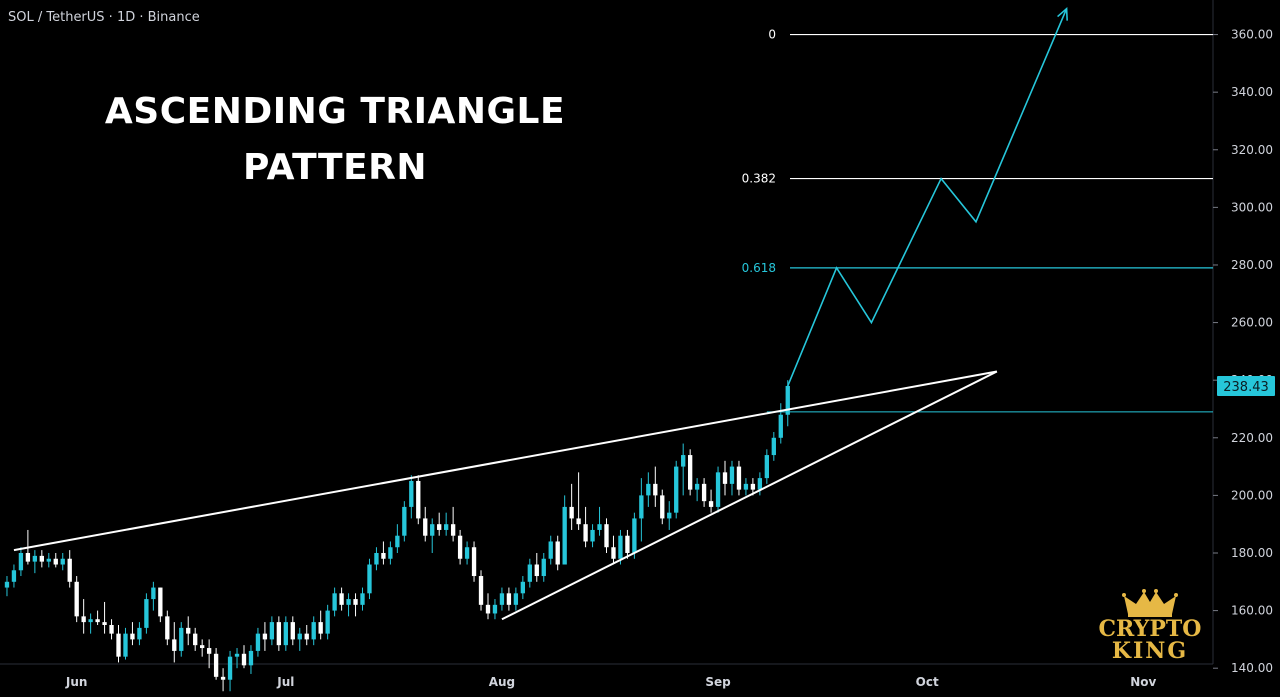 The image size is (1280, 697). What do you see at coordinates (1143, 682) in the screenshot?
I see `x-month-label: Nov` at bounding box center [1143, 682].